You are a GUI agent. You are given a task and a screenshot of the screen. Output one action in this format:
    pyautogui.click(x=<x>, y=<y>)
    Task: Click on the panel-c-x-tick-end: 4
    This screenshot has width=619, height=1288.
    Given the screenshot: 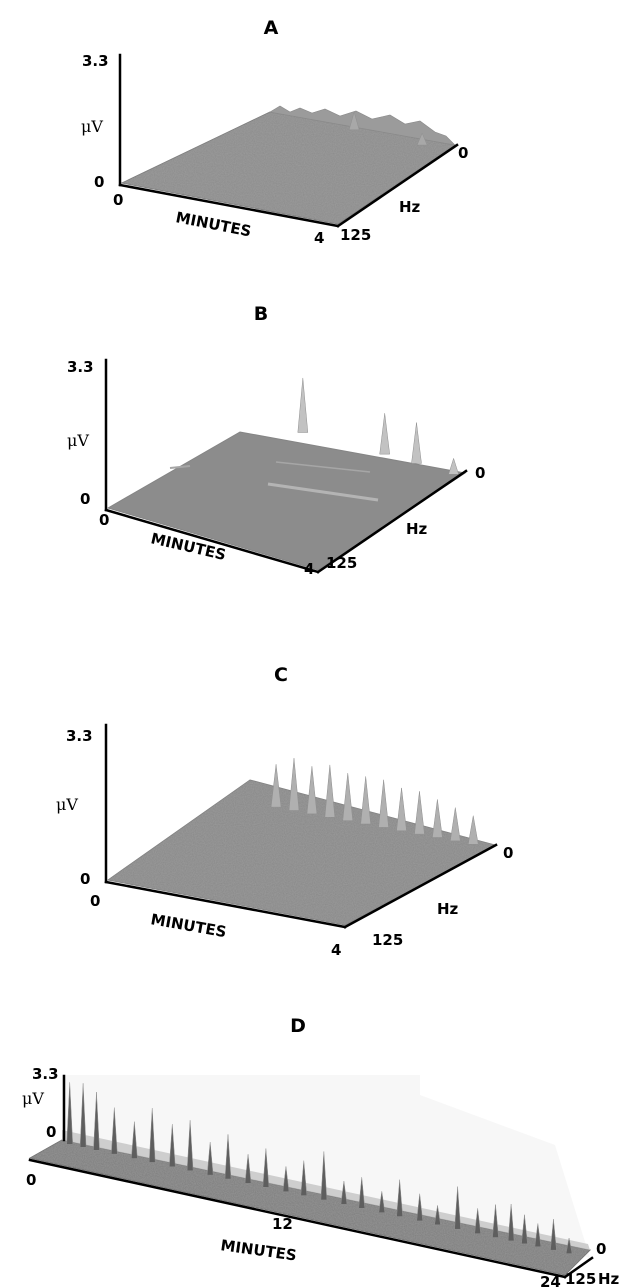 What is the action you would take?
    pyautogui.click(x=336, y=950)
    